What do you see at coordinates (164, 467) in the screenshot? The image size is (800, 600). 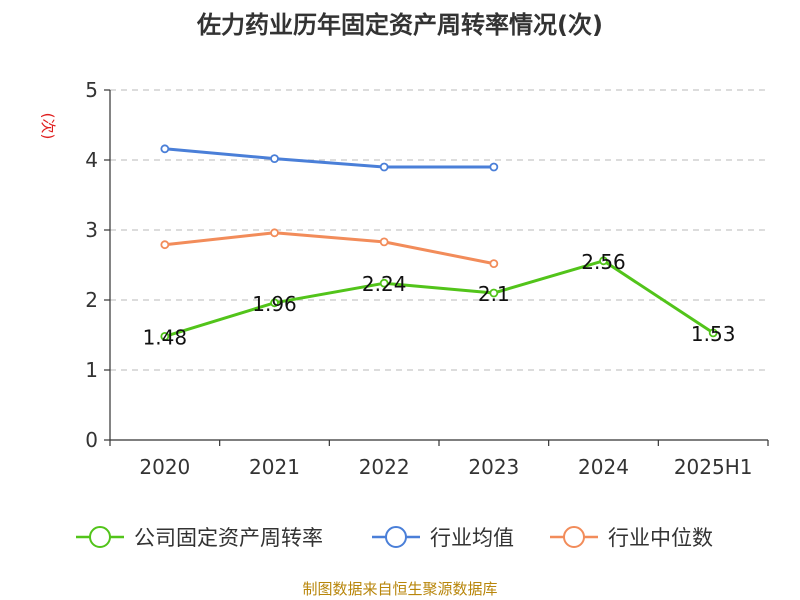 I see `x-tick-label: 2020` at bounding box center [164, 467].